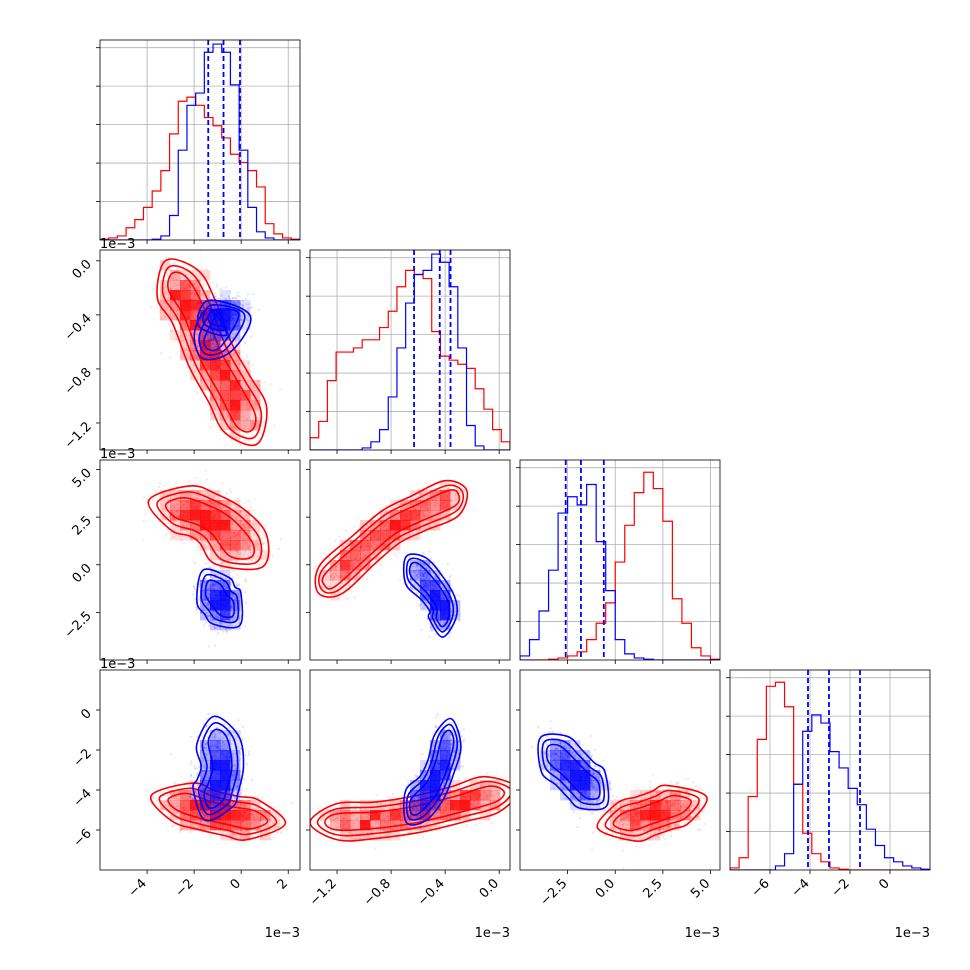 Image resolution: width=970 pixels, height=970 pixels. I want to click on x-tick-label-2-1: 0.0, so click(605, 888).